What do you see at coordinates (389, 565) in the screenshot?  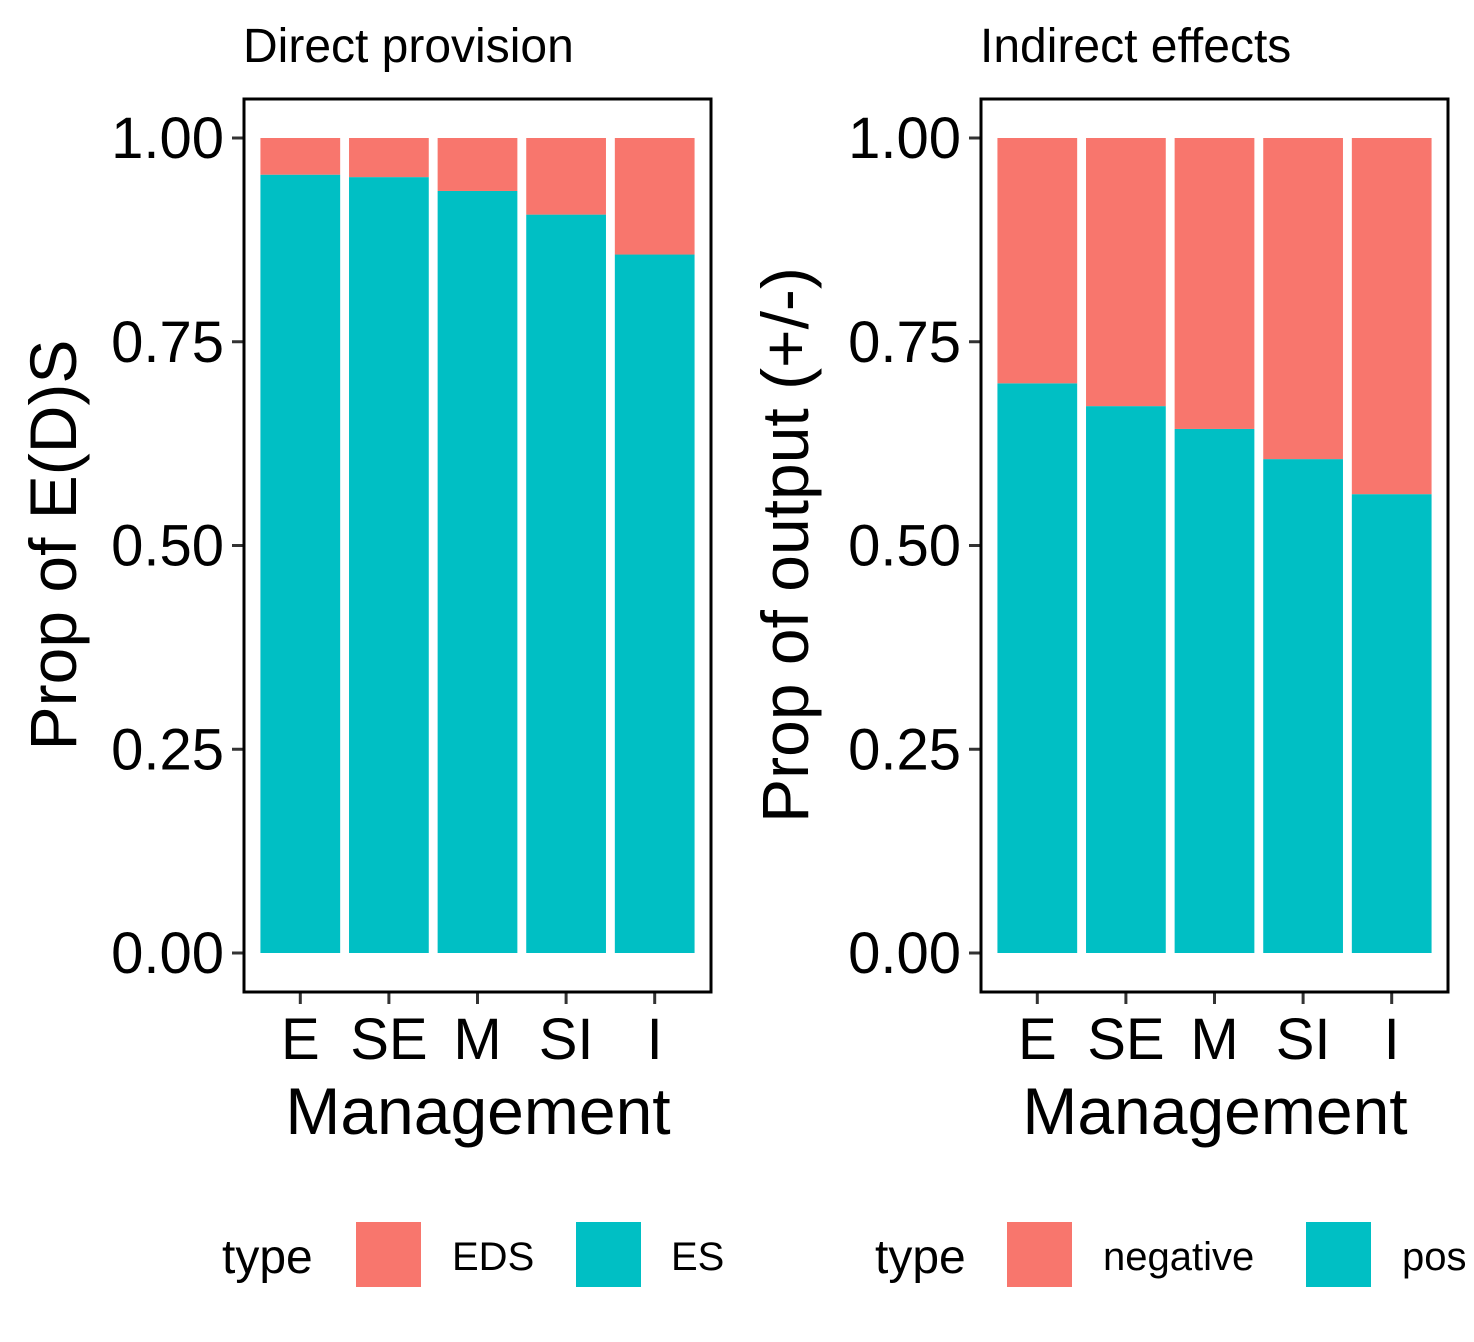 I see `panel-1-bar-es-se` at bounding box center [389, 565].